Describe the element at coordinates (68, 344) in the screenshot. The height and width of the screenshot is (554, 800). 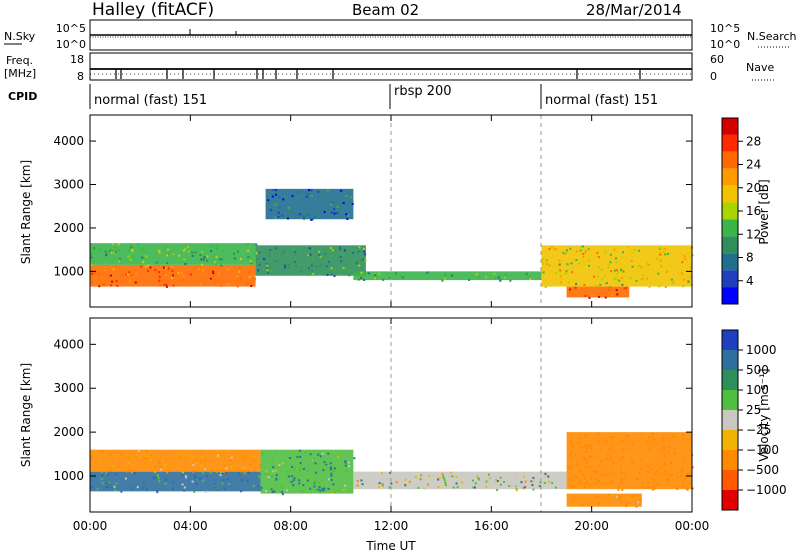
I see `y-tick-label: 4000` at that location.